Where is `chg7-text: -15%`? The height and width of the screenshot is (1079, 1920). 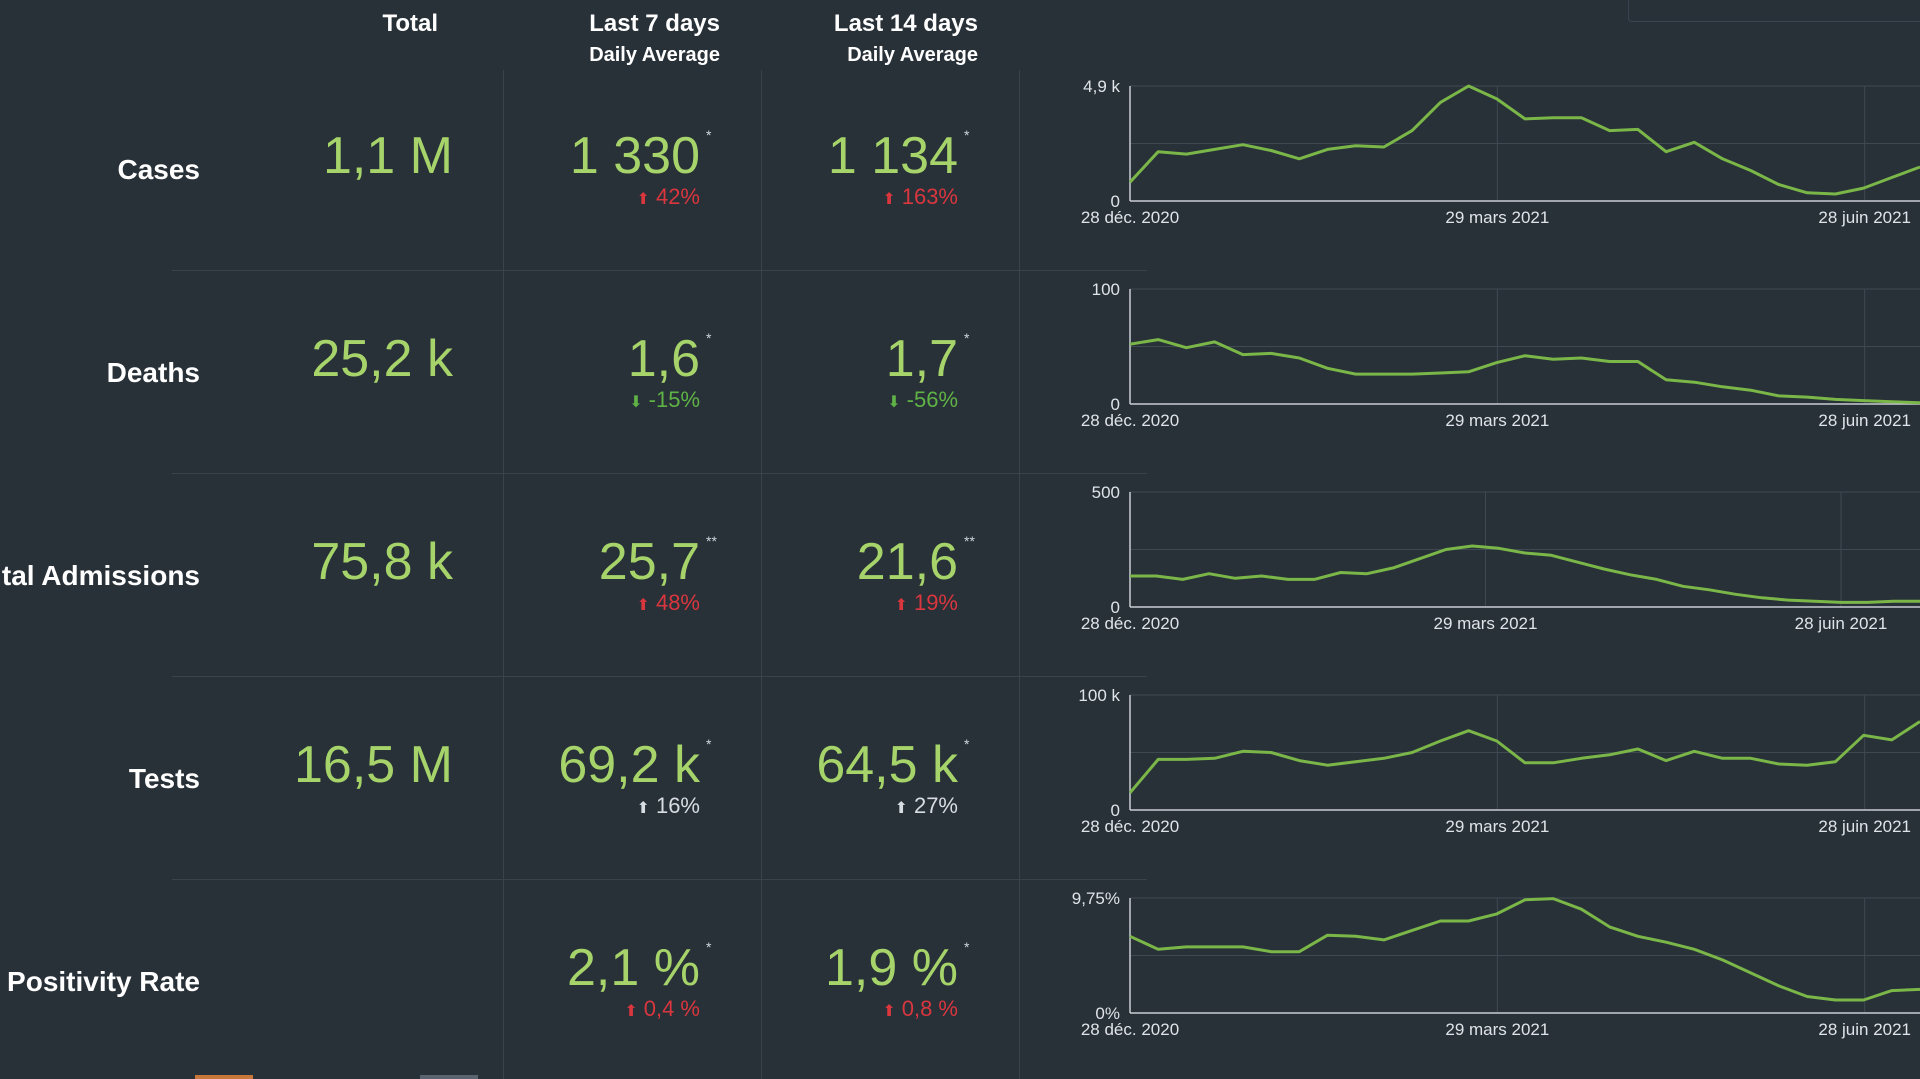
chg7-text: -15% is located at coordinates (674, 399).